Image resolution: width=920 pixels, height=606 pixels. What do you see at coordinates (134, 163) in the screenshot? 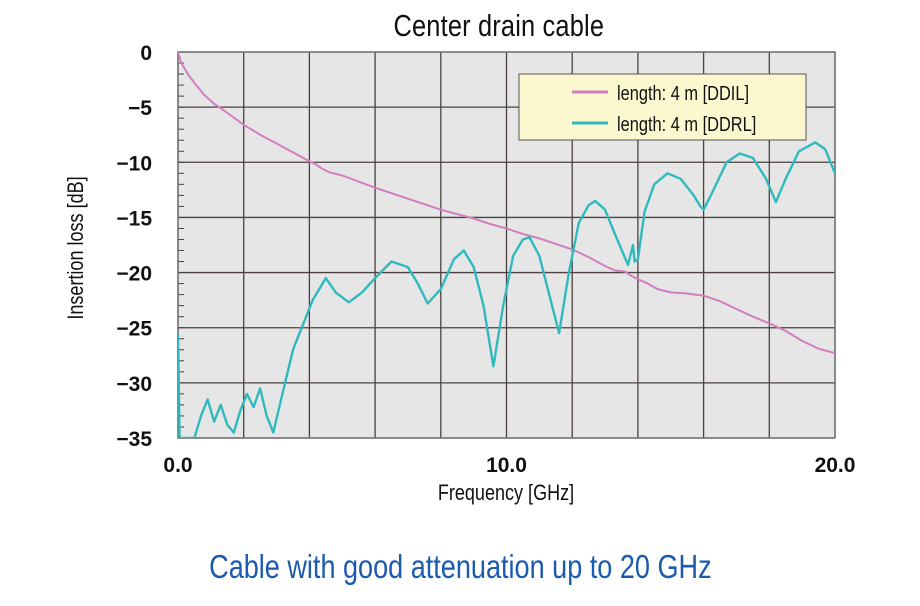
I see `y-tick-label: −10` at bounding box center [134, 163].